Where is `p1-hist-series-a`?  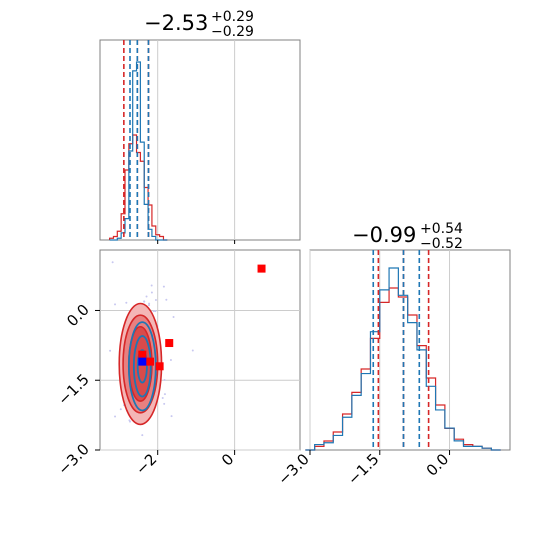 p1-hist-series-a is located at coordinates (403, 369).